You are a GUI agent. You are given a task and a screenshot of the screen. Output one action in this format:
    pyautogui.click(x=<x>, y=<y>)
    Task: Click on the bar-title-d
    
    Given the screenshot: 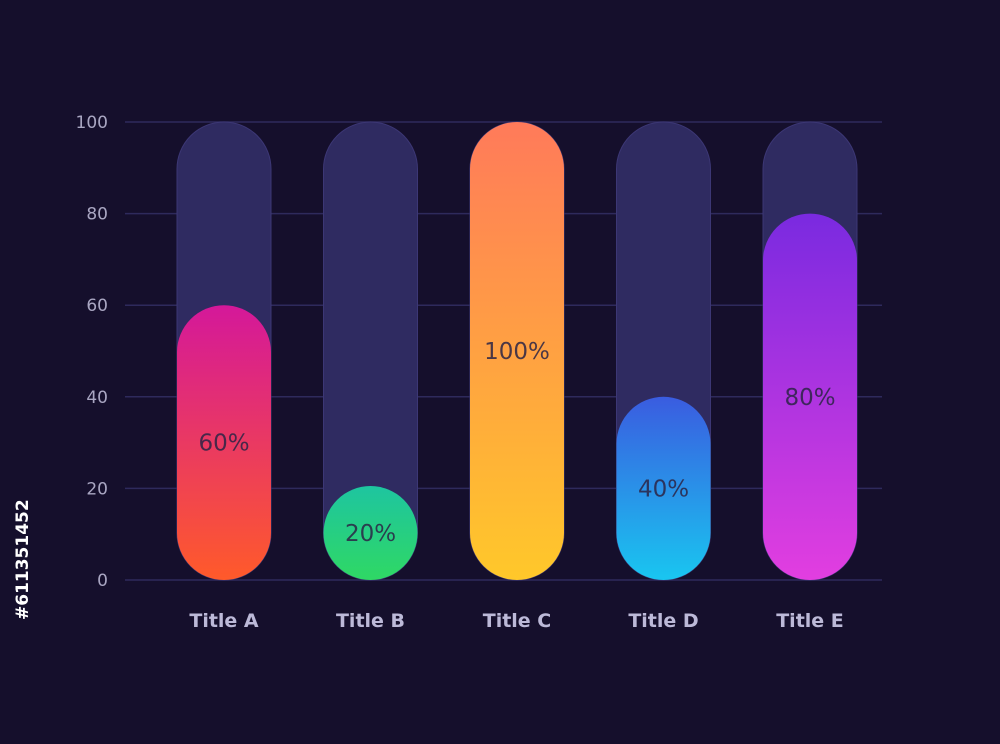 What is the action you would take?
    pyautogui.click(x=663, y=488)
    